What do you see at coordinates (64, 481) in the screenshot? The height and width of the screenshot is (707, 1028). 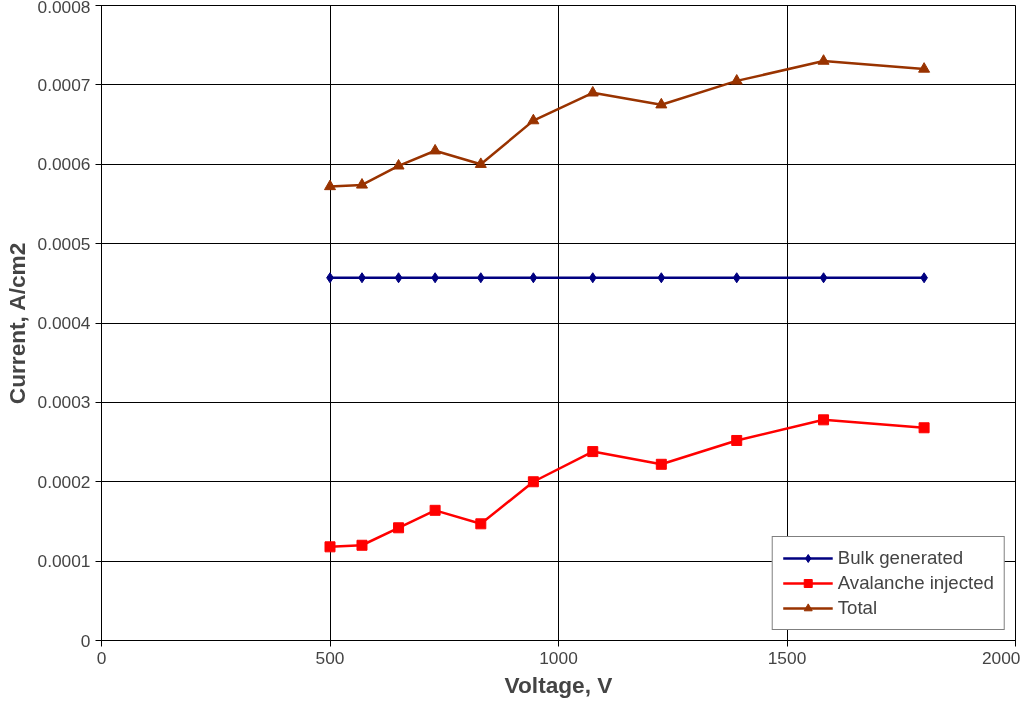 I see `y-tick-label: 0.0002` at bounding box center [64, 481].